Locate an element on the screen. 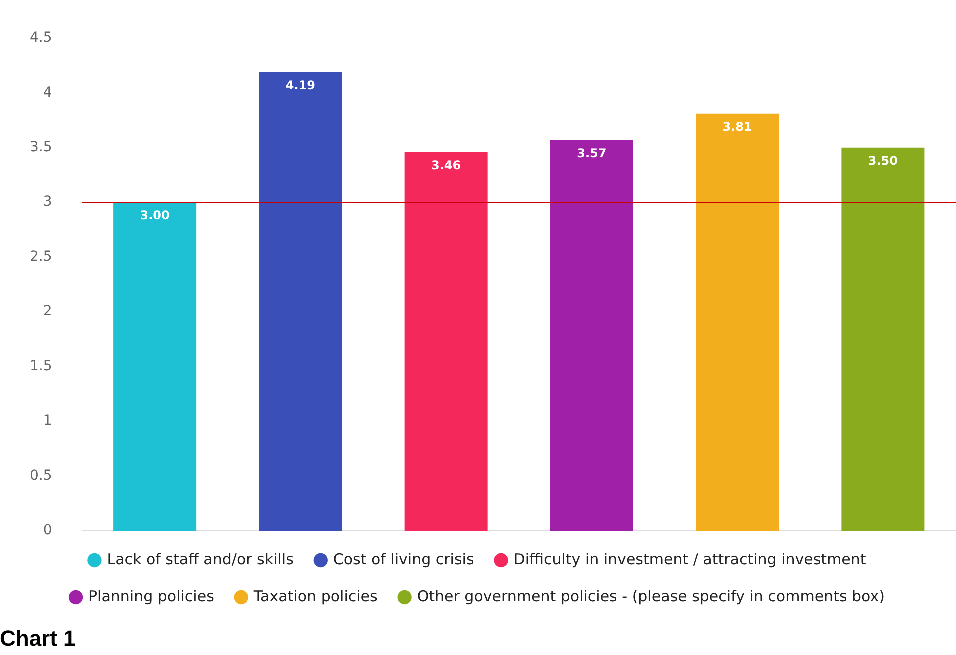 This screenshot has height=655, width=956. legend-label: Difficulty in investment / attracting investment is located at coordinates (690, 559).